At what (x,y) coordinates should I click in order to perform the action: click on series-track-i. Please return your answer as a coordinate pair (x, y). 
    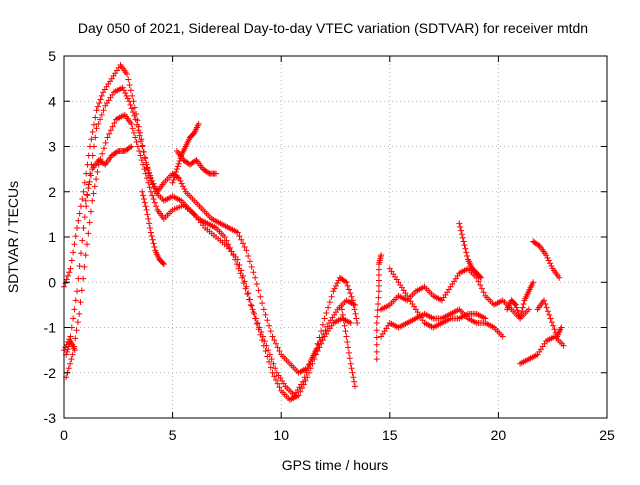
    Looking at the image, I should click on (379, 307).